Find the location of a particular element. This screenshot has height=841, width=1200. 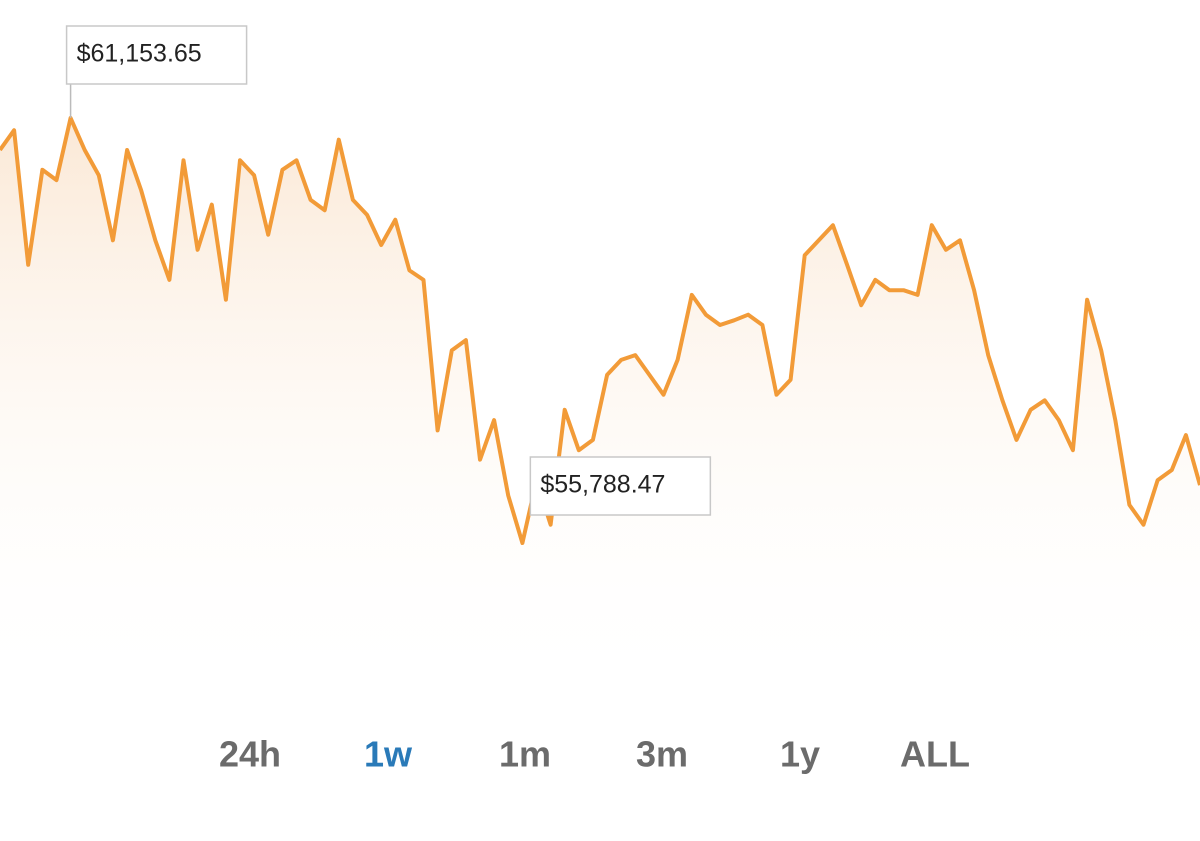

range-button: 1y is located at coordinates (800, 754).